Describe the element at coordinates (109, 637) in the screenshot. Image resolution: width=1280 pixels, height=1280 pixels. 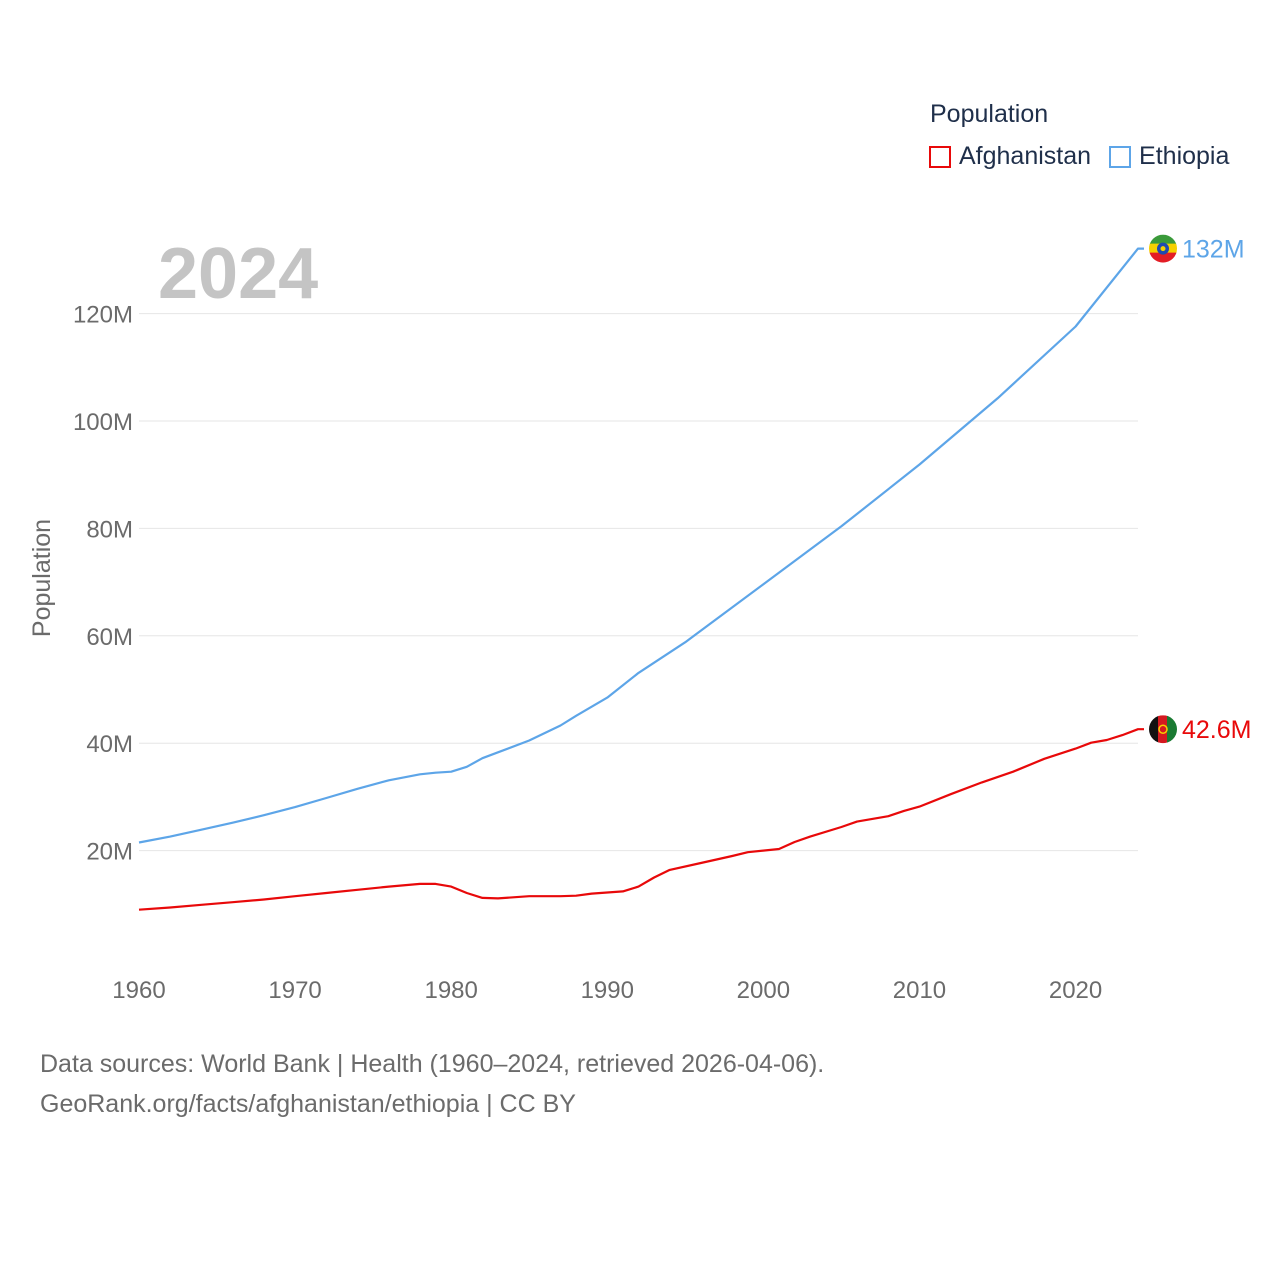
I see `y-tick-label: 60M` at that location.